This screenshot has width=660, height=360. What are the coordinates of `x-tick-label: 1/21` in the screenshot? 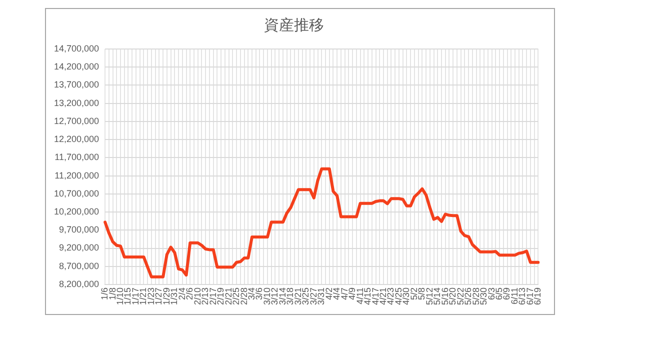 It's located at (143, 296).